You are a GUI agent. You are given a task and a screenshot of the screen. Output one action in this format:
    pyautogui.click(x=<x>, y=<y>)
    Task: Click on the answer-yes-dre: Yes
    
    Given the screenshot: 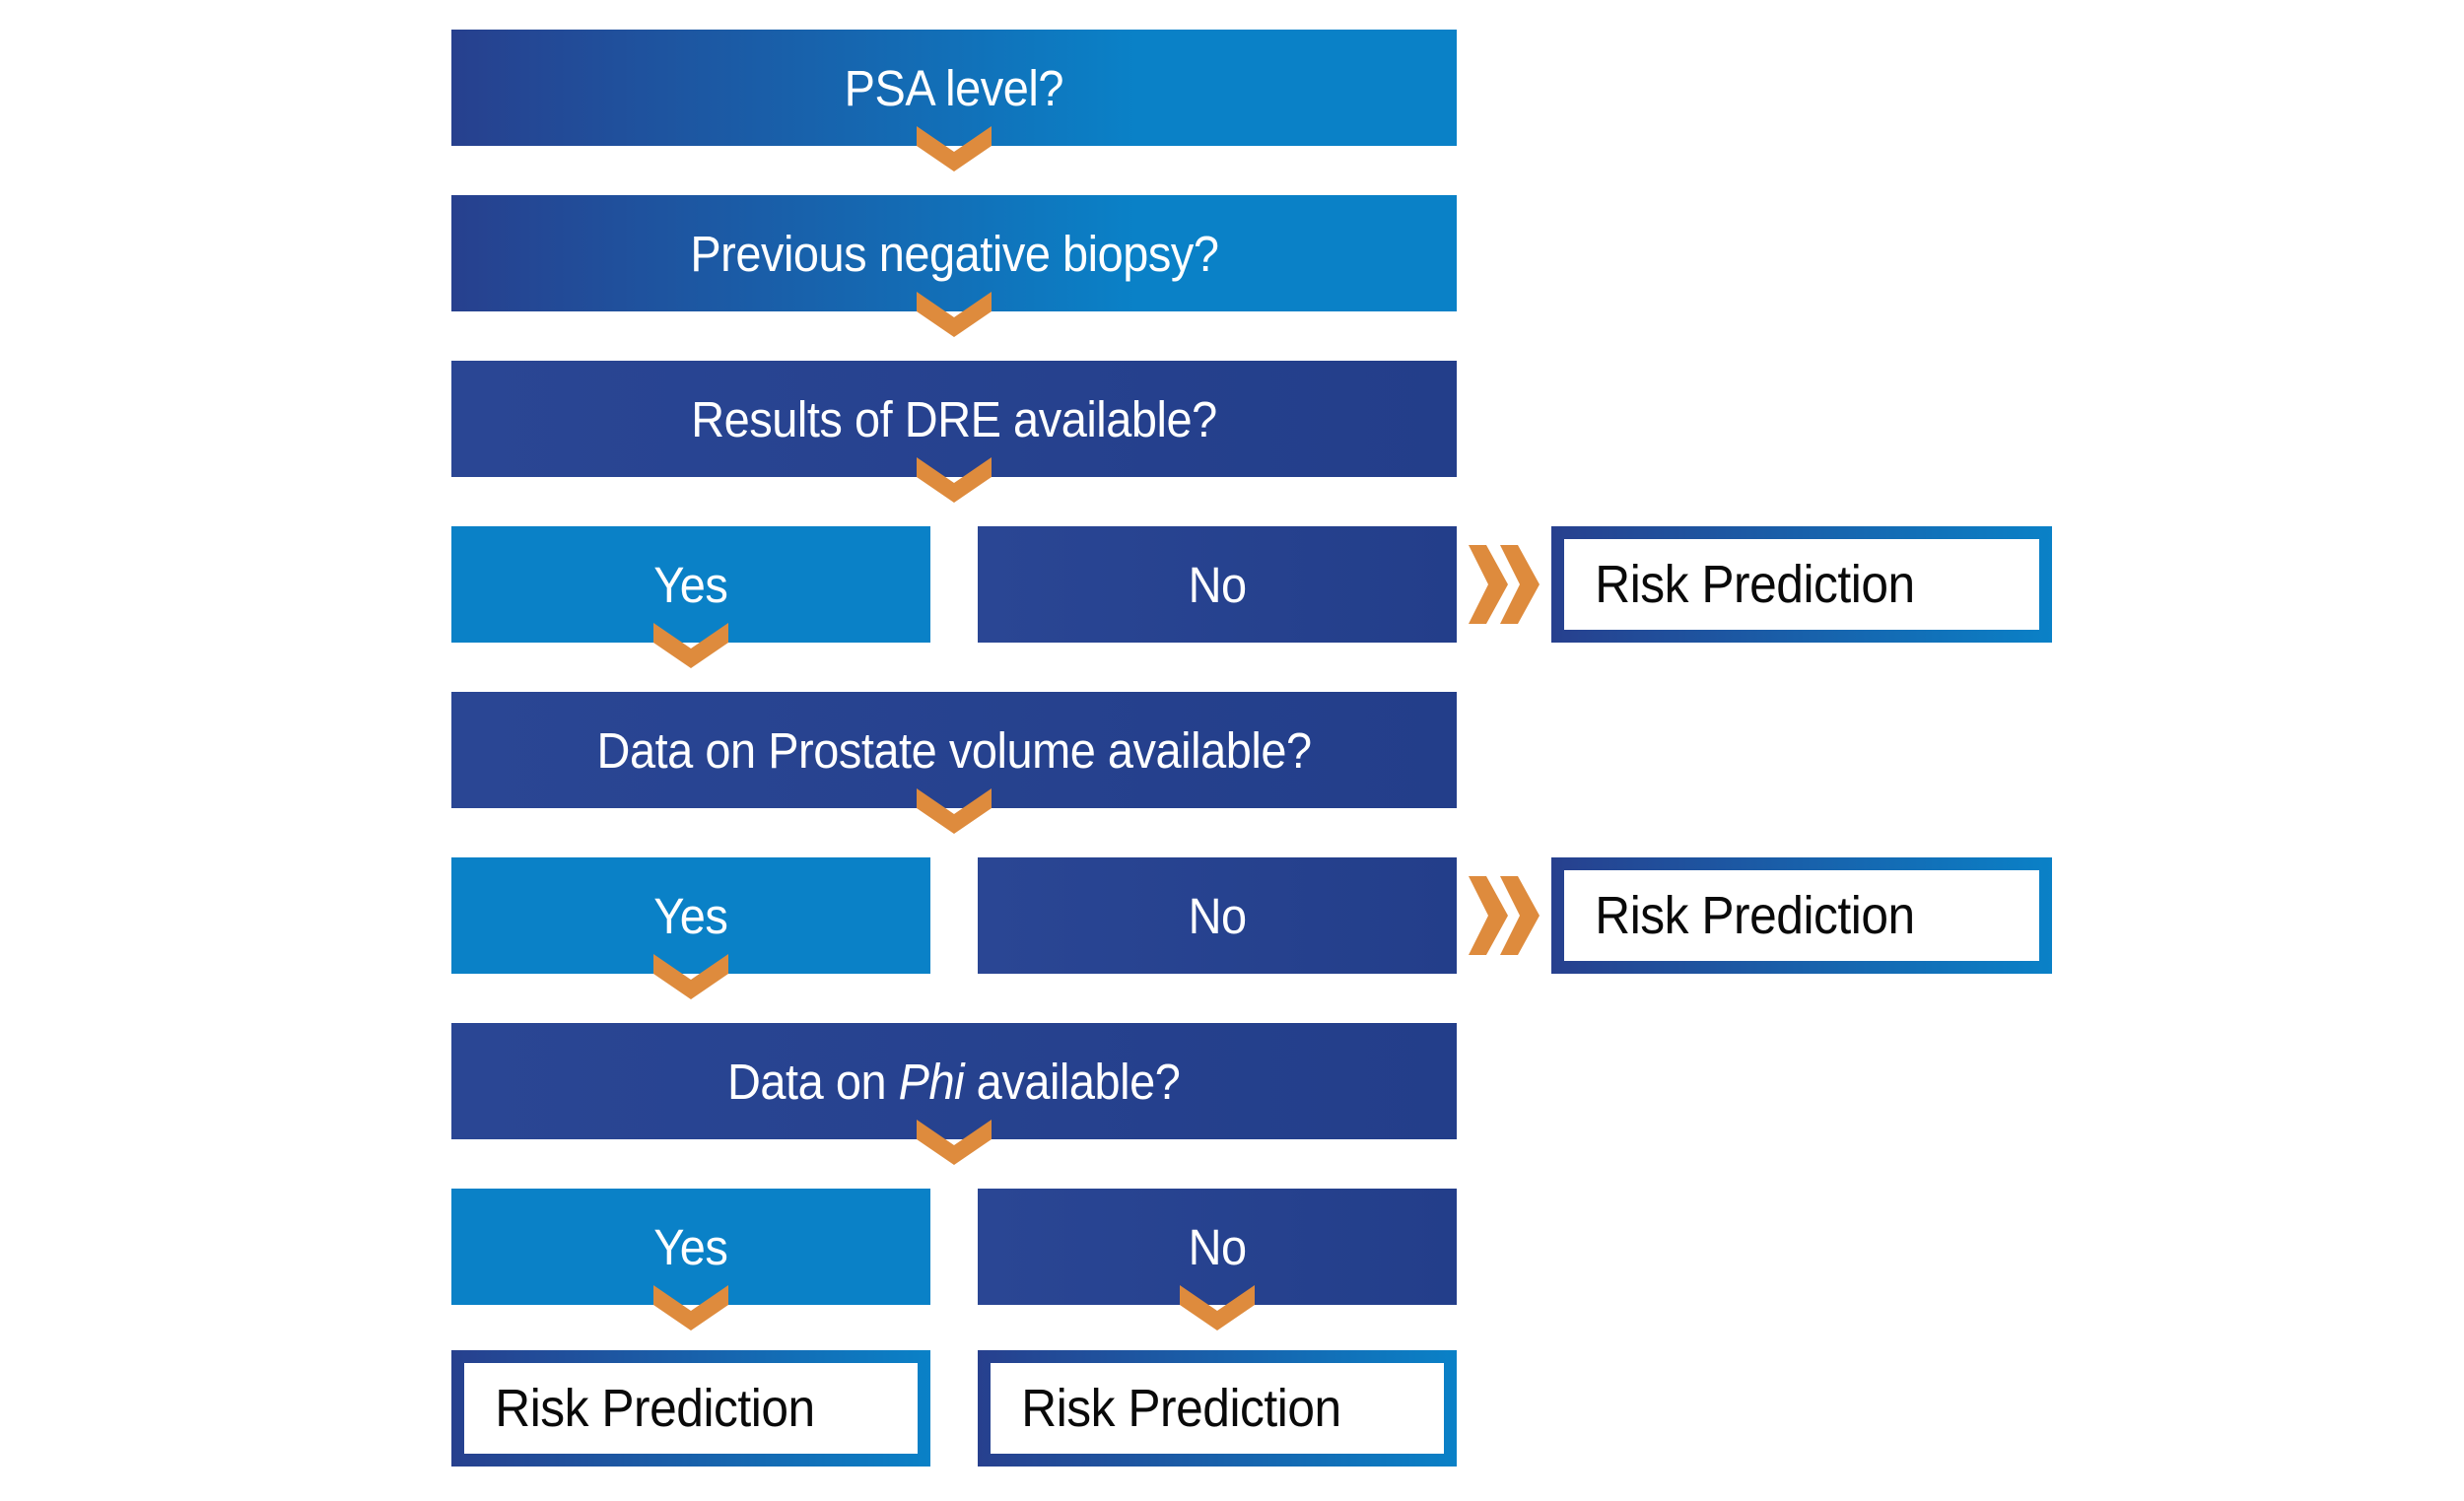 What is the action you would take?
    pyautogui.click(x=690, y=584)
    